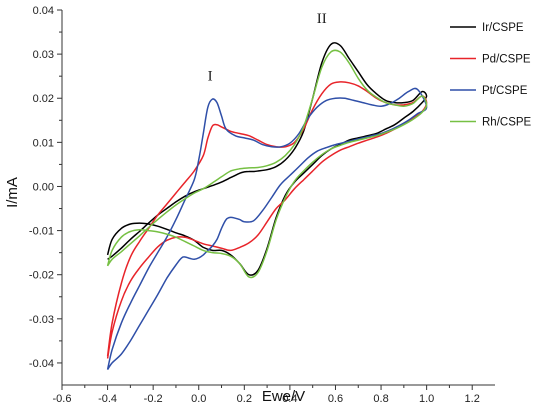 The height and width of the screenshot is (406, 550). What do you see at coordinates (43, 99) in the screenshot?
I see `y-tick-label: 0.02` at bounding box center [43, 99].